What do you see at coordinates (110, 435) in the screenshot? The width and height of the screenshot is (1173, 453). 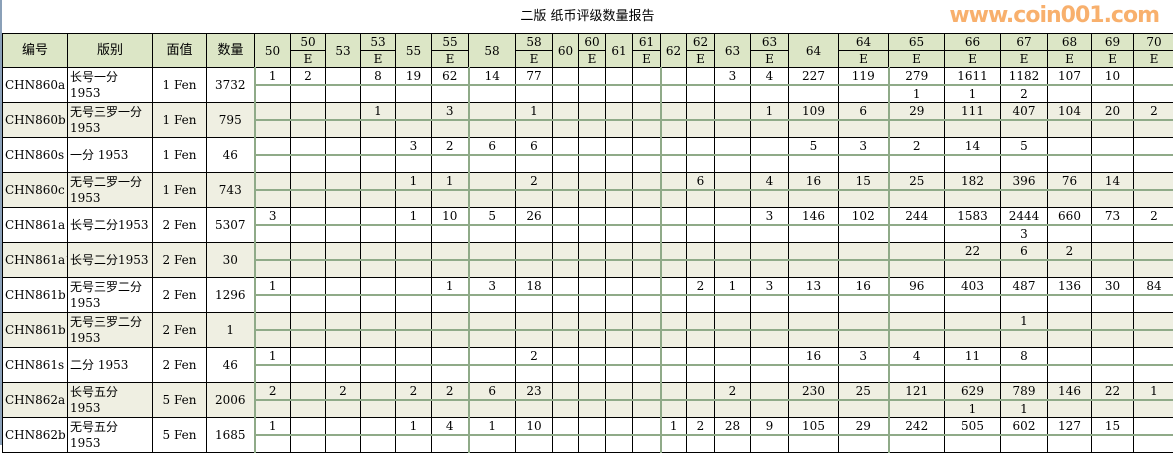 I see `cell-variety: 无号五分 1953` at bounding box center [110, 435].